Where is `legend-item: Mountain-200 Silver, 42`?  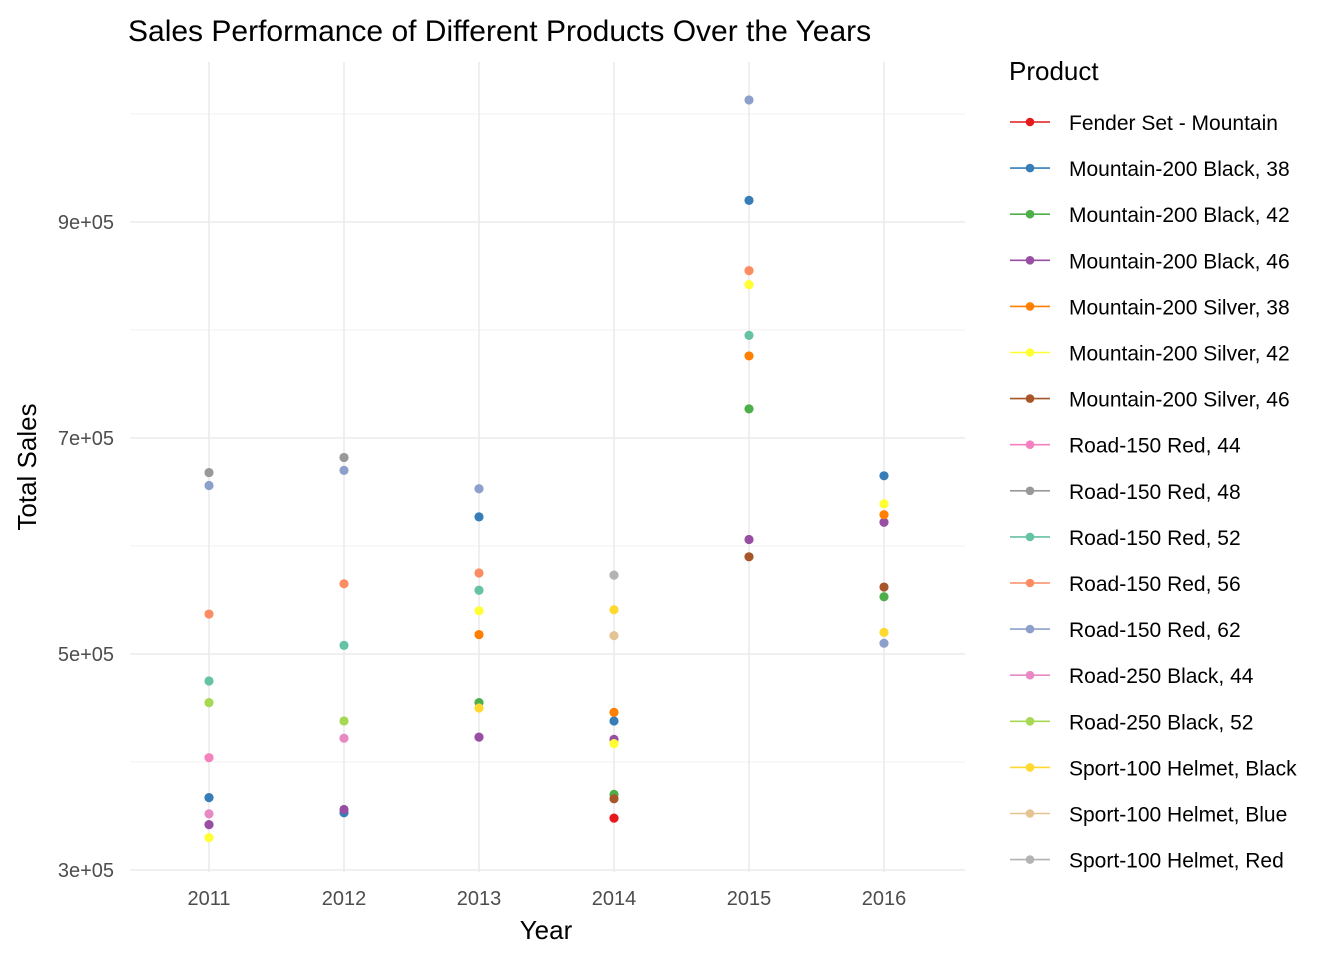 legend-item: Mountain-200 Silver, 42 is located at coordinates (1150, 354).